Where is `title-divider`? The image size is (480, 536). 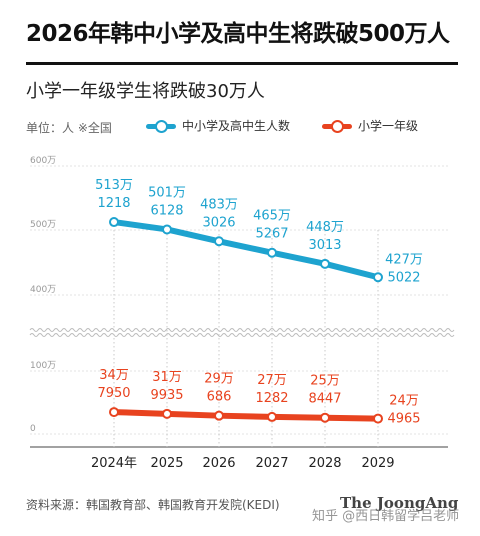 title-divider is located at coordinates (242, 63).